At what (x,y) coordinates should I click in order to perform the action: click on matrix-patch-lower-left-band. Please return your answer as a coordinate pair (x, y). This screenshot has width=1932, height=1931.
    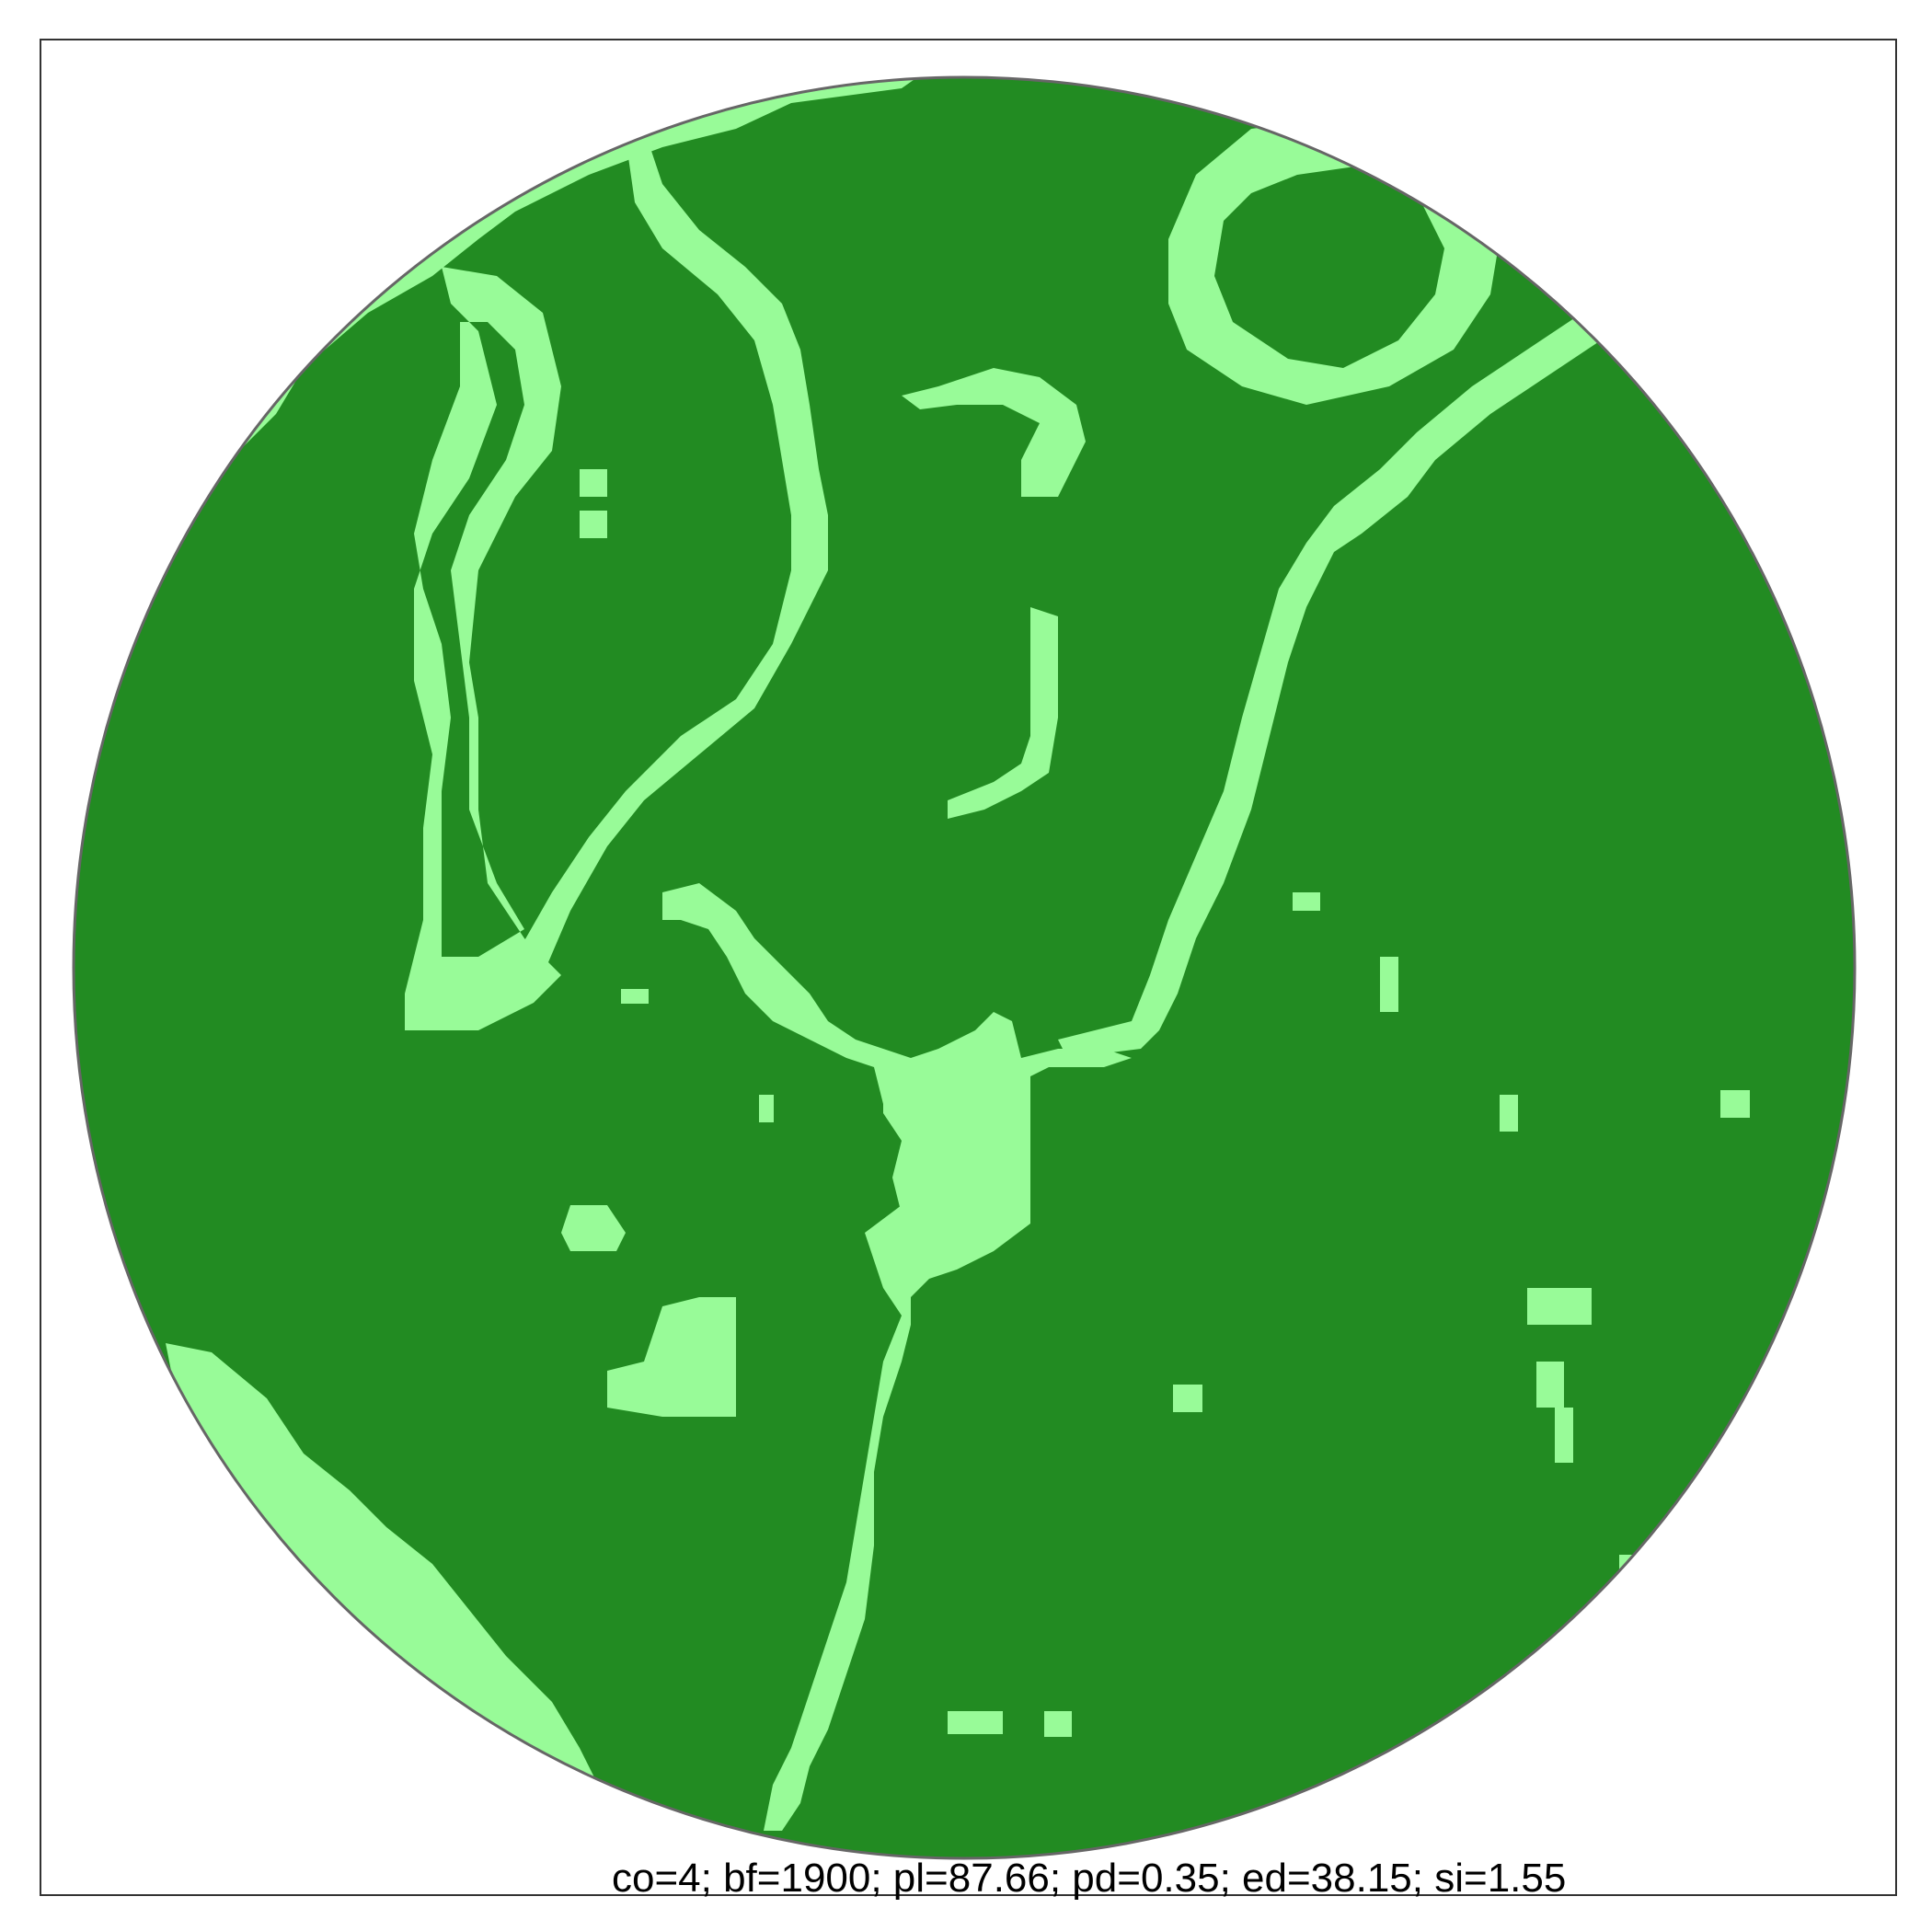
    Looking at the image, I should click on (382, 1587).